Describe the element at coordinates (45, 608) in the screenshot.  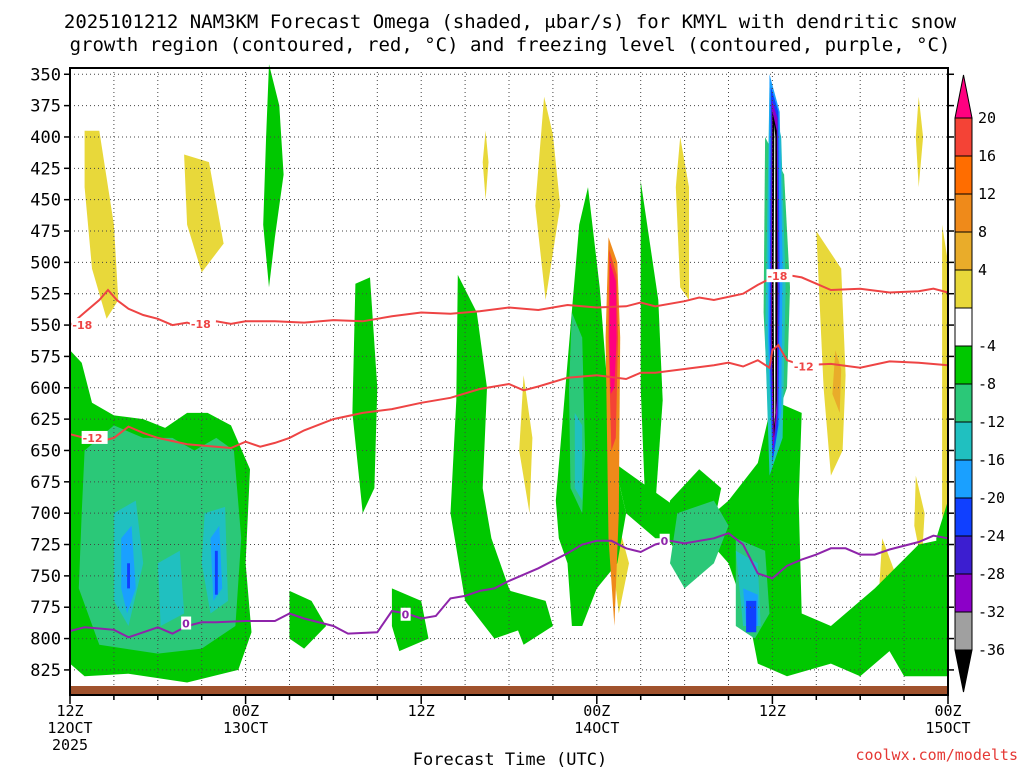
I see `y-tick-label-775: 775` at that location.